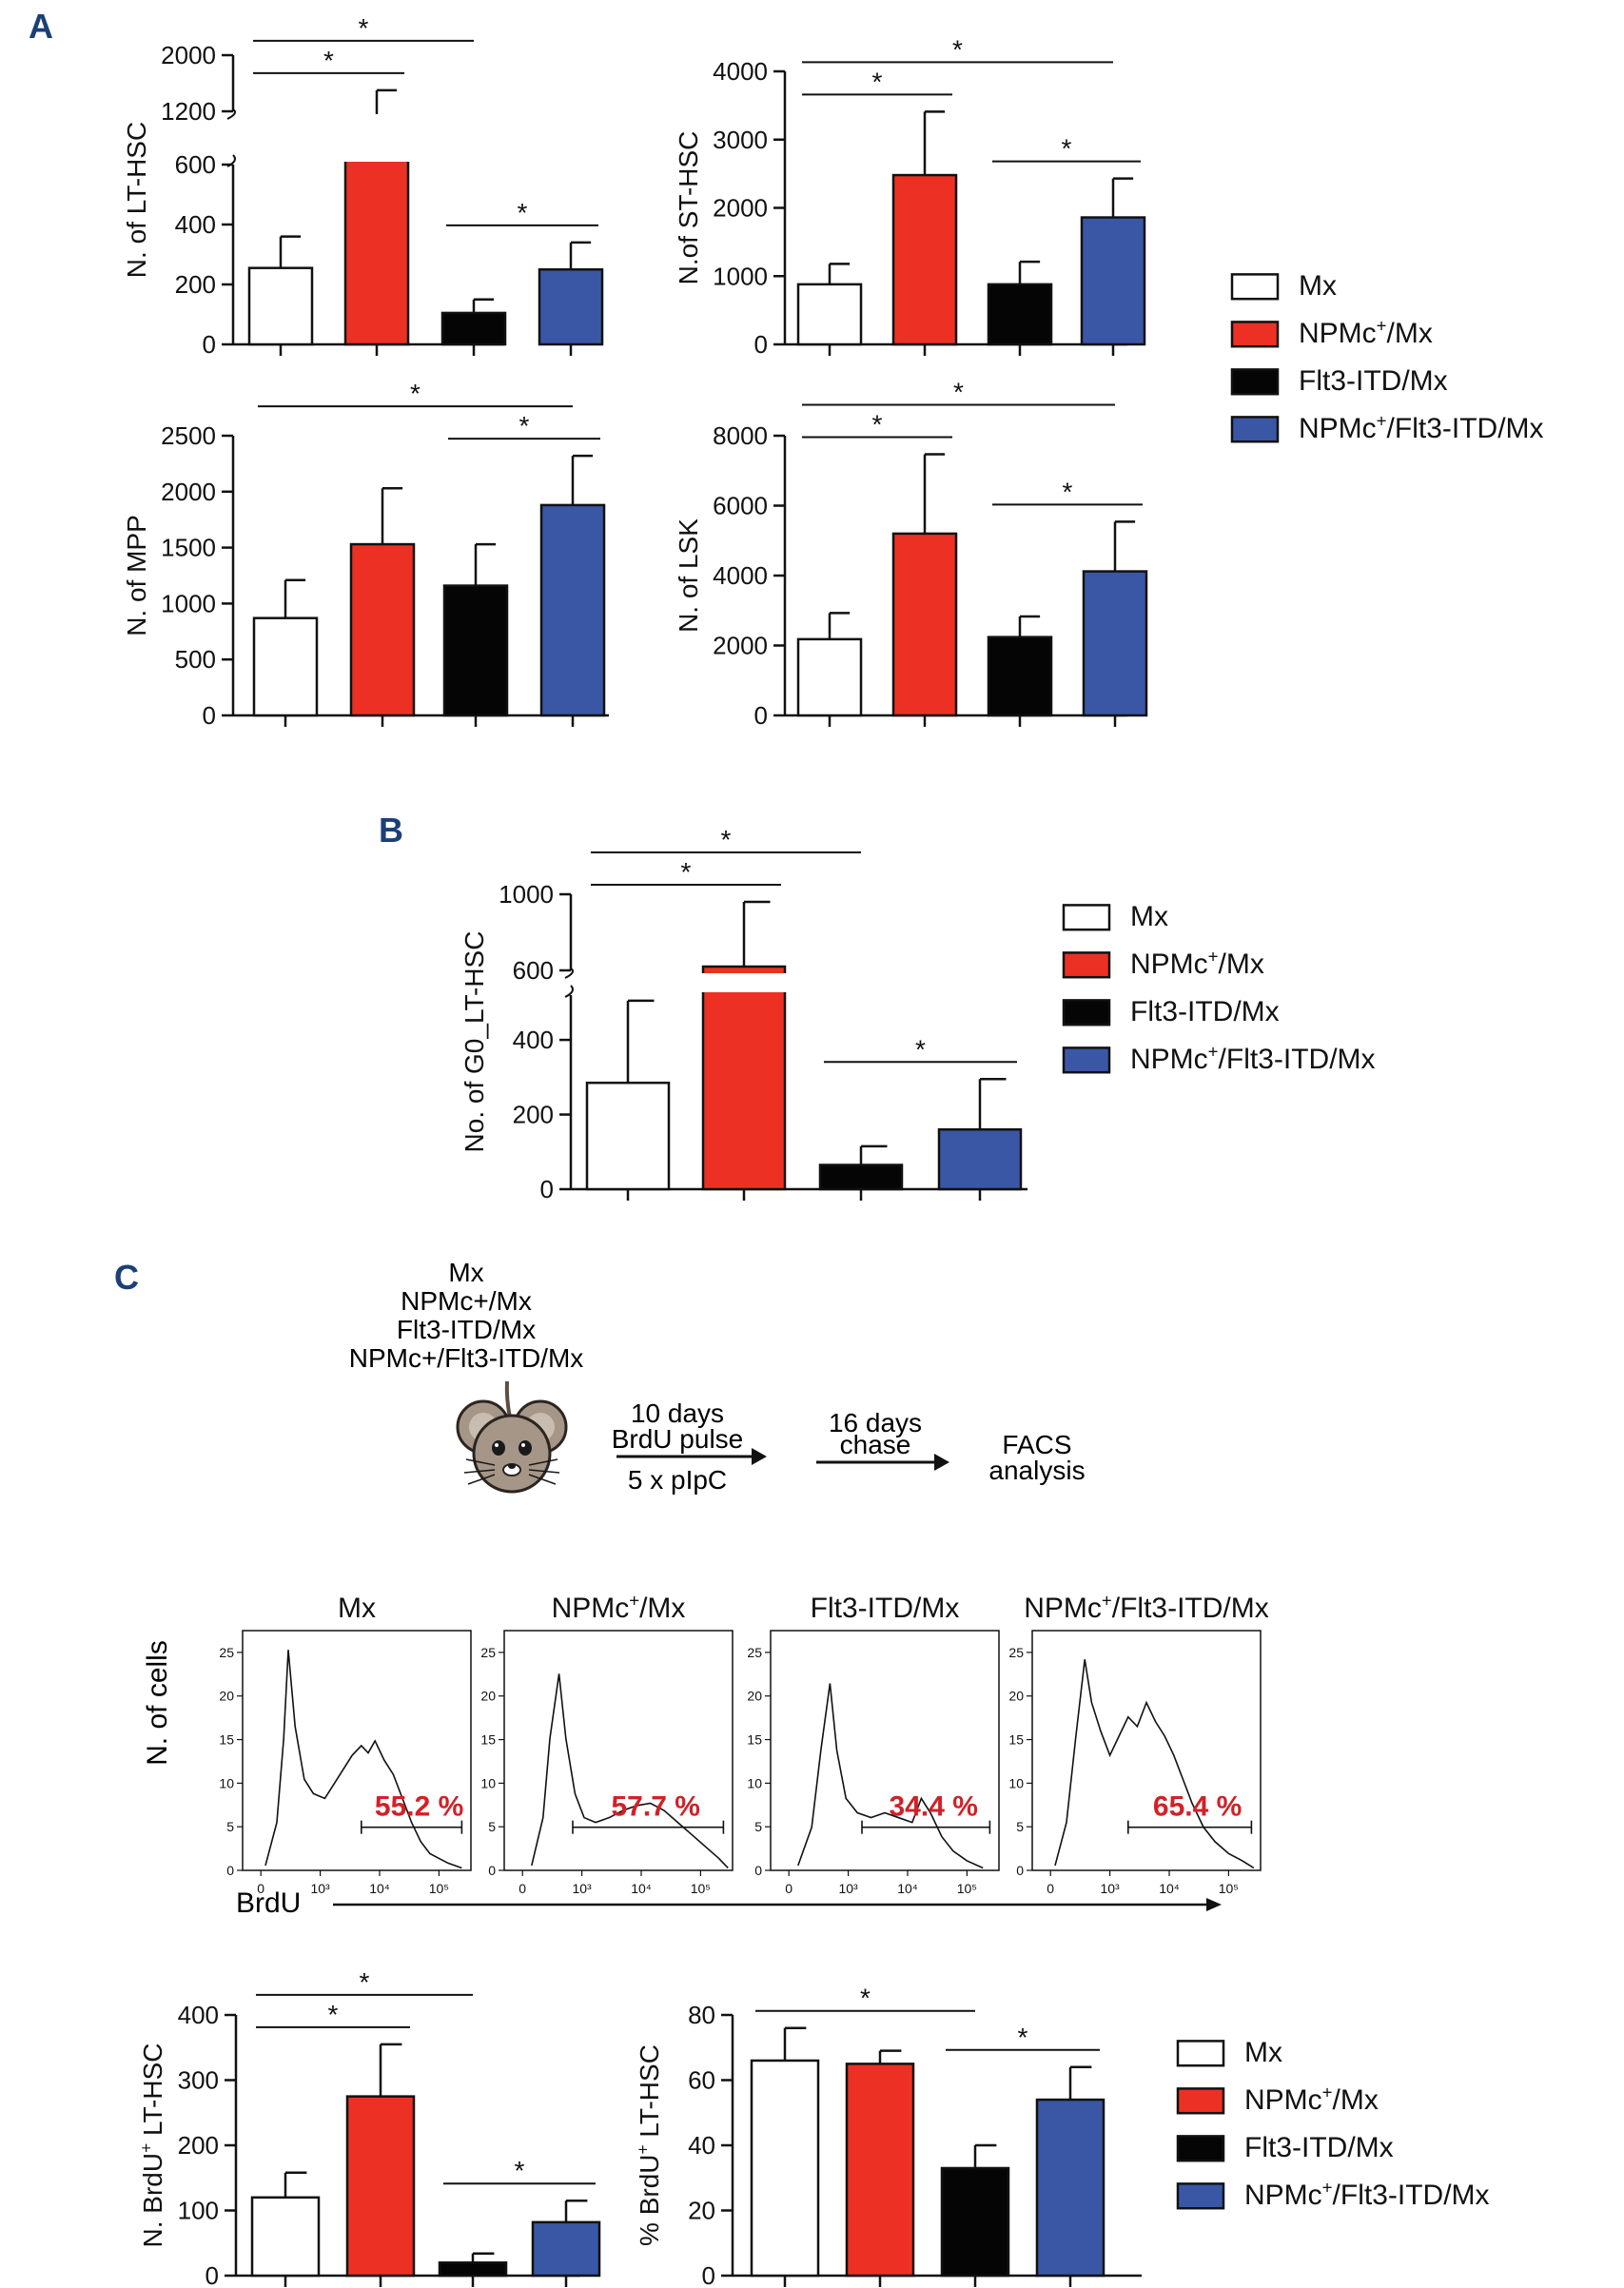 This screenshot has height=2288, width=1624. What do you see at coordinates (188, 435) in the screenshot?
I see `y-tick-label: 2500` at bounding box center [188, 435].